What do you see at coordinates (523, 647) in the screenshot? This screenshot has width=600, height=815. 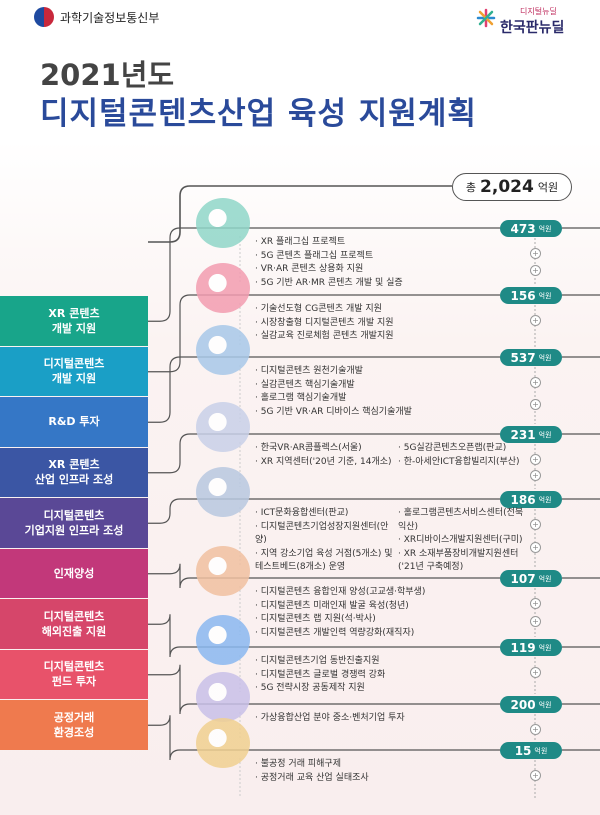 I see `amount: 119` at bounding box center [523, 647].